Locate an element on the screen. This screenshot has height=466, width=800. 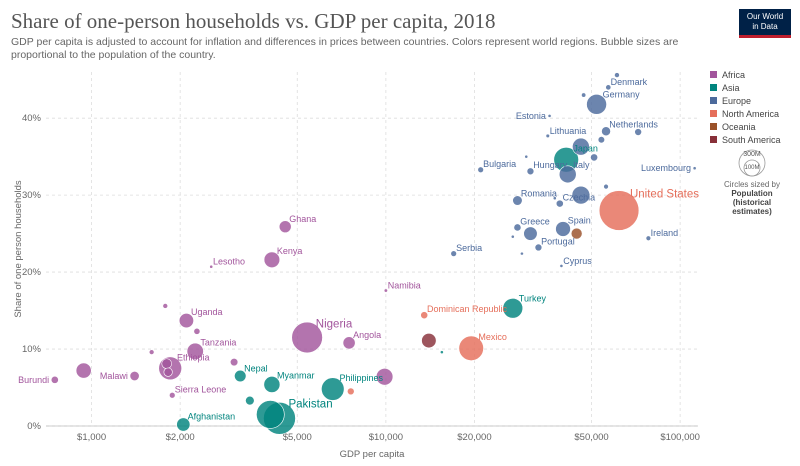
x-tick-label: $50,000 is located at coordinates (591, 437).